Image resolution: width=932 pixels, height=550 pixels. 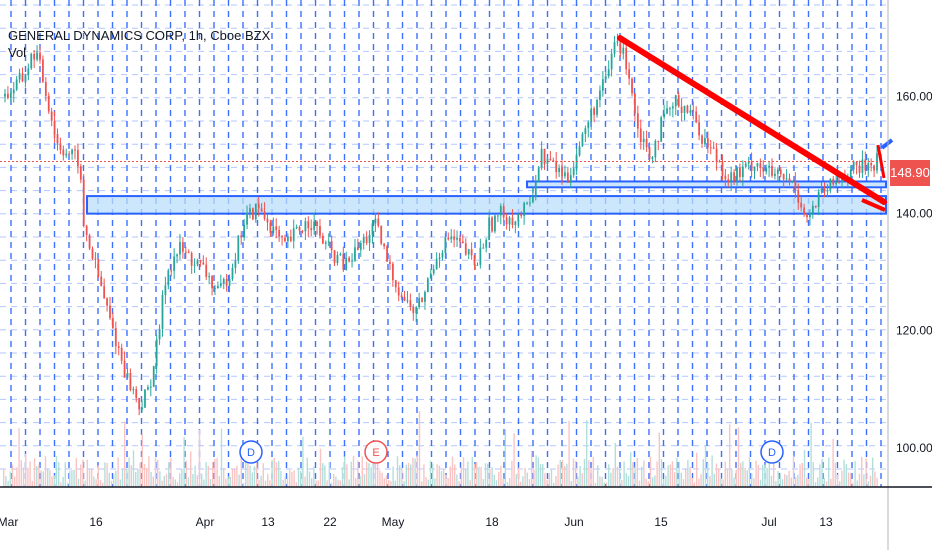 I want to click on last-price-tag: 148.90, so click(x=910, y=173).